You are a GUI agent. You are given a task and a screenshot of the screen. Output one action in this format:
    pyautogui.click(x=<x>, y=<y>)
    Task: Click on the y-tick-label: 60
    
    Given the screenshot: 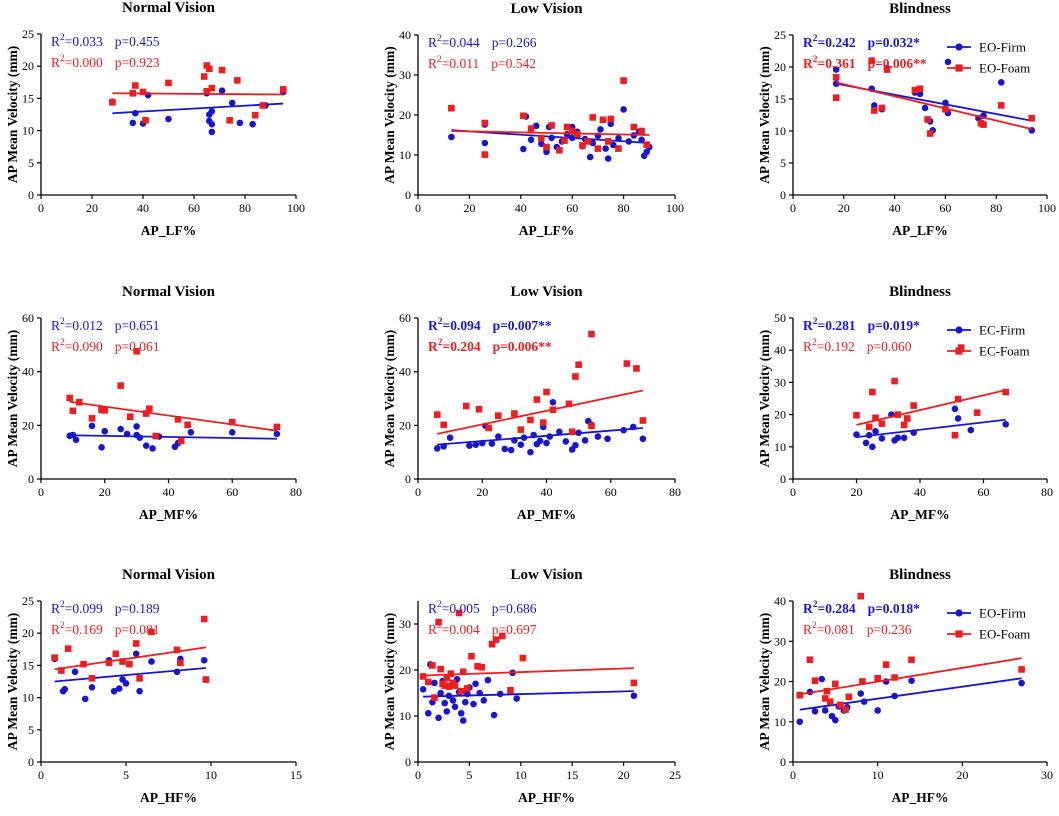 What is the action you would take?
    pyautogui.click(x=405, y=318)
    